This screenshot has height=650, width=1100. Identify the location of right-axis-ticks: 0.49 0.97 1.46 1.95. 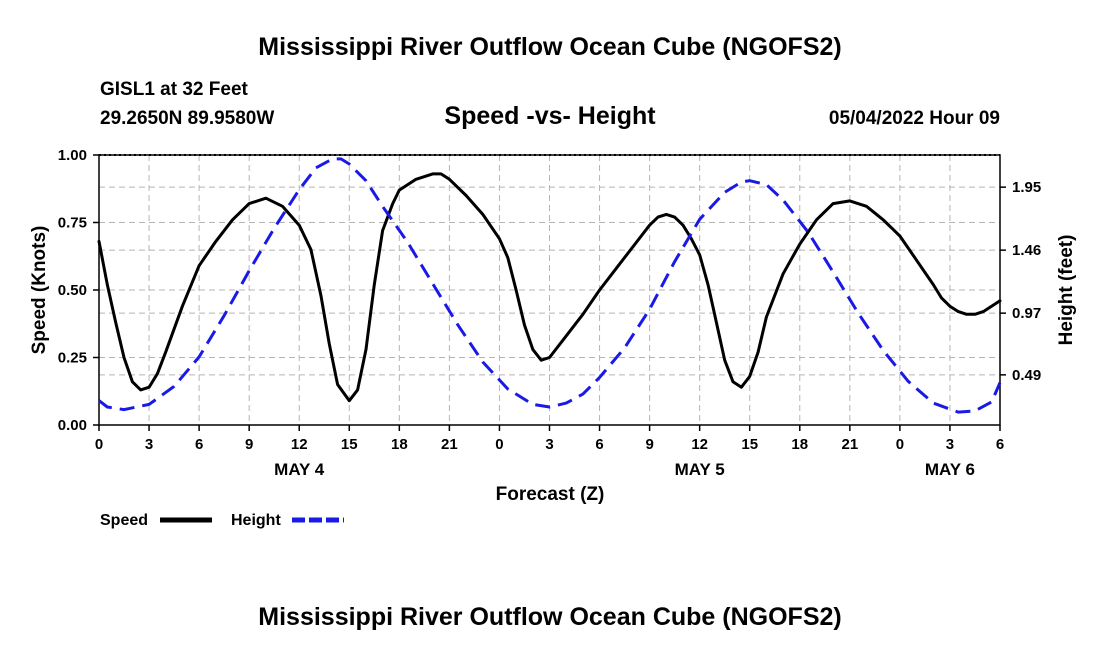
(1020, 281).